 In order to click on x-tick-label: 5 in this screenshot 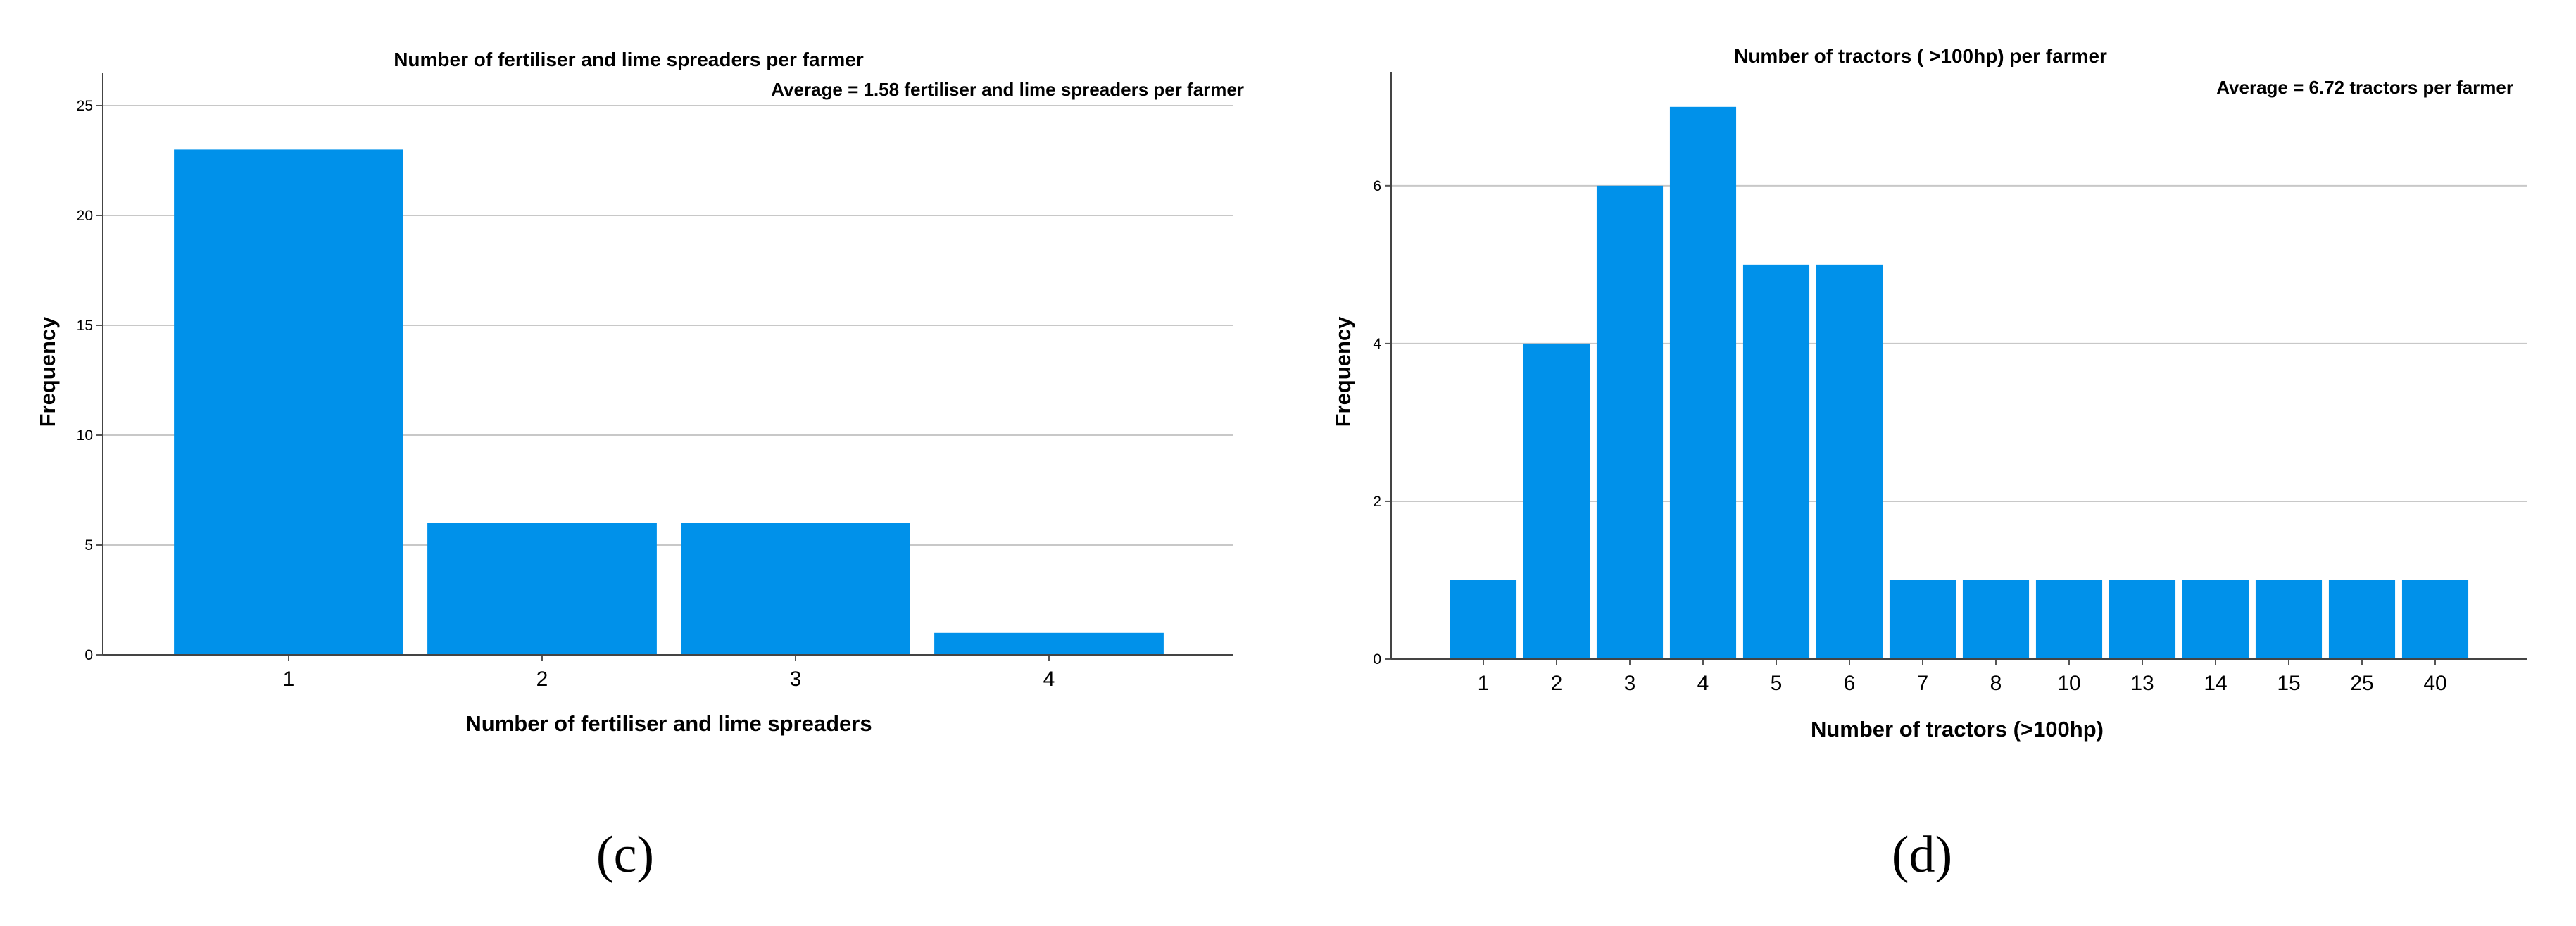, I will do `click(1777, 683)`.